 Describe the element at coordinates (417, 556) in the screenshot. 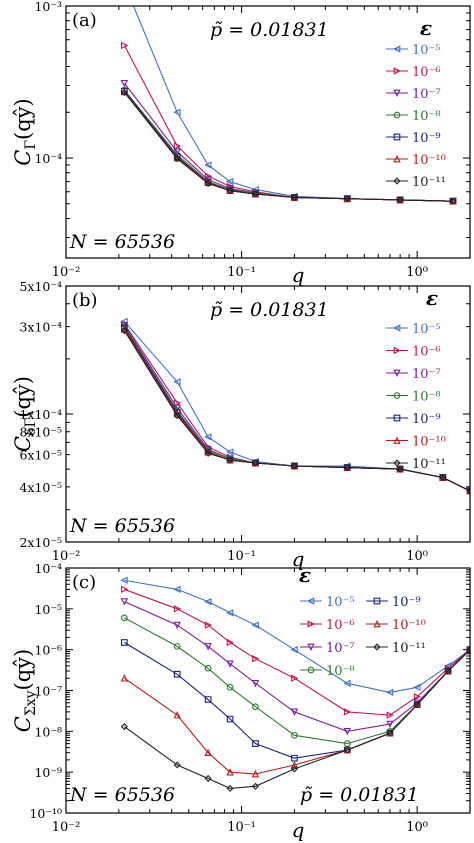

I see `x-tick-label: 10⁰` at that location.